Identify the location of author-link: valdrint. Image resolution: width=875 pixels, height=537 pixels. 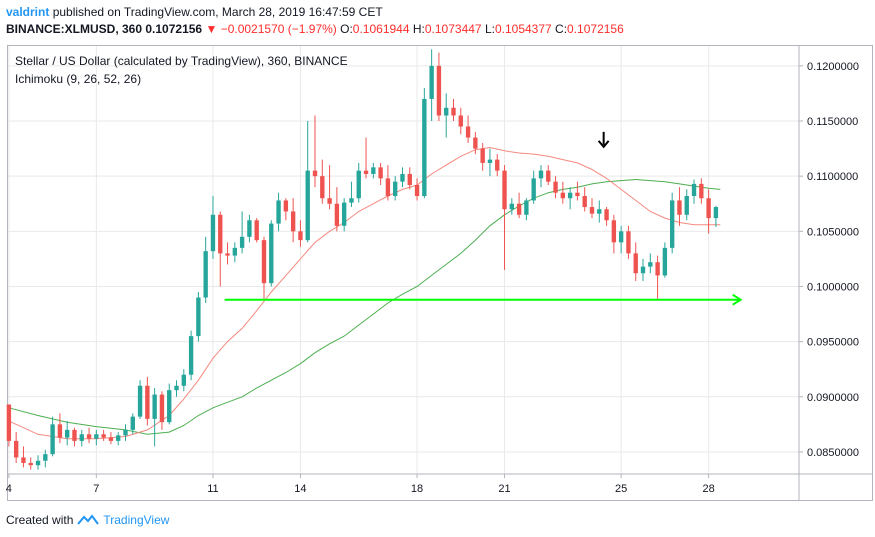
(28, 12).